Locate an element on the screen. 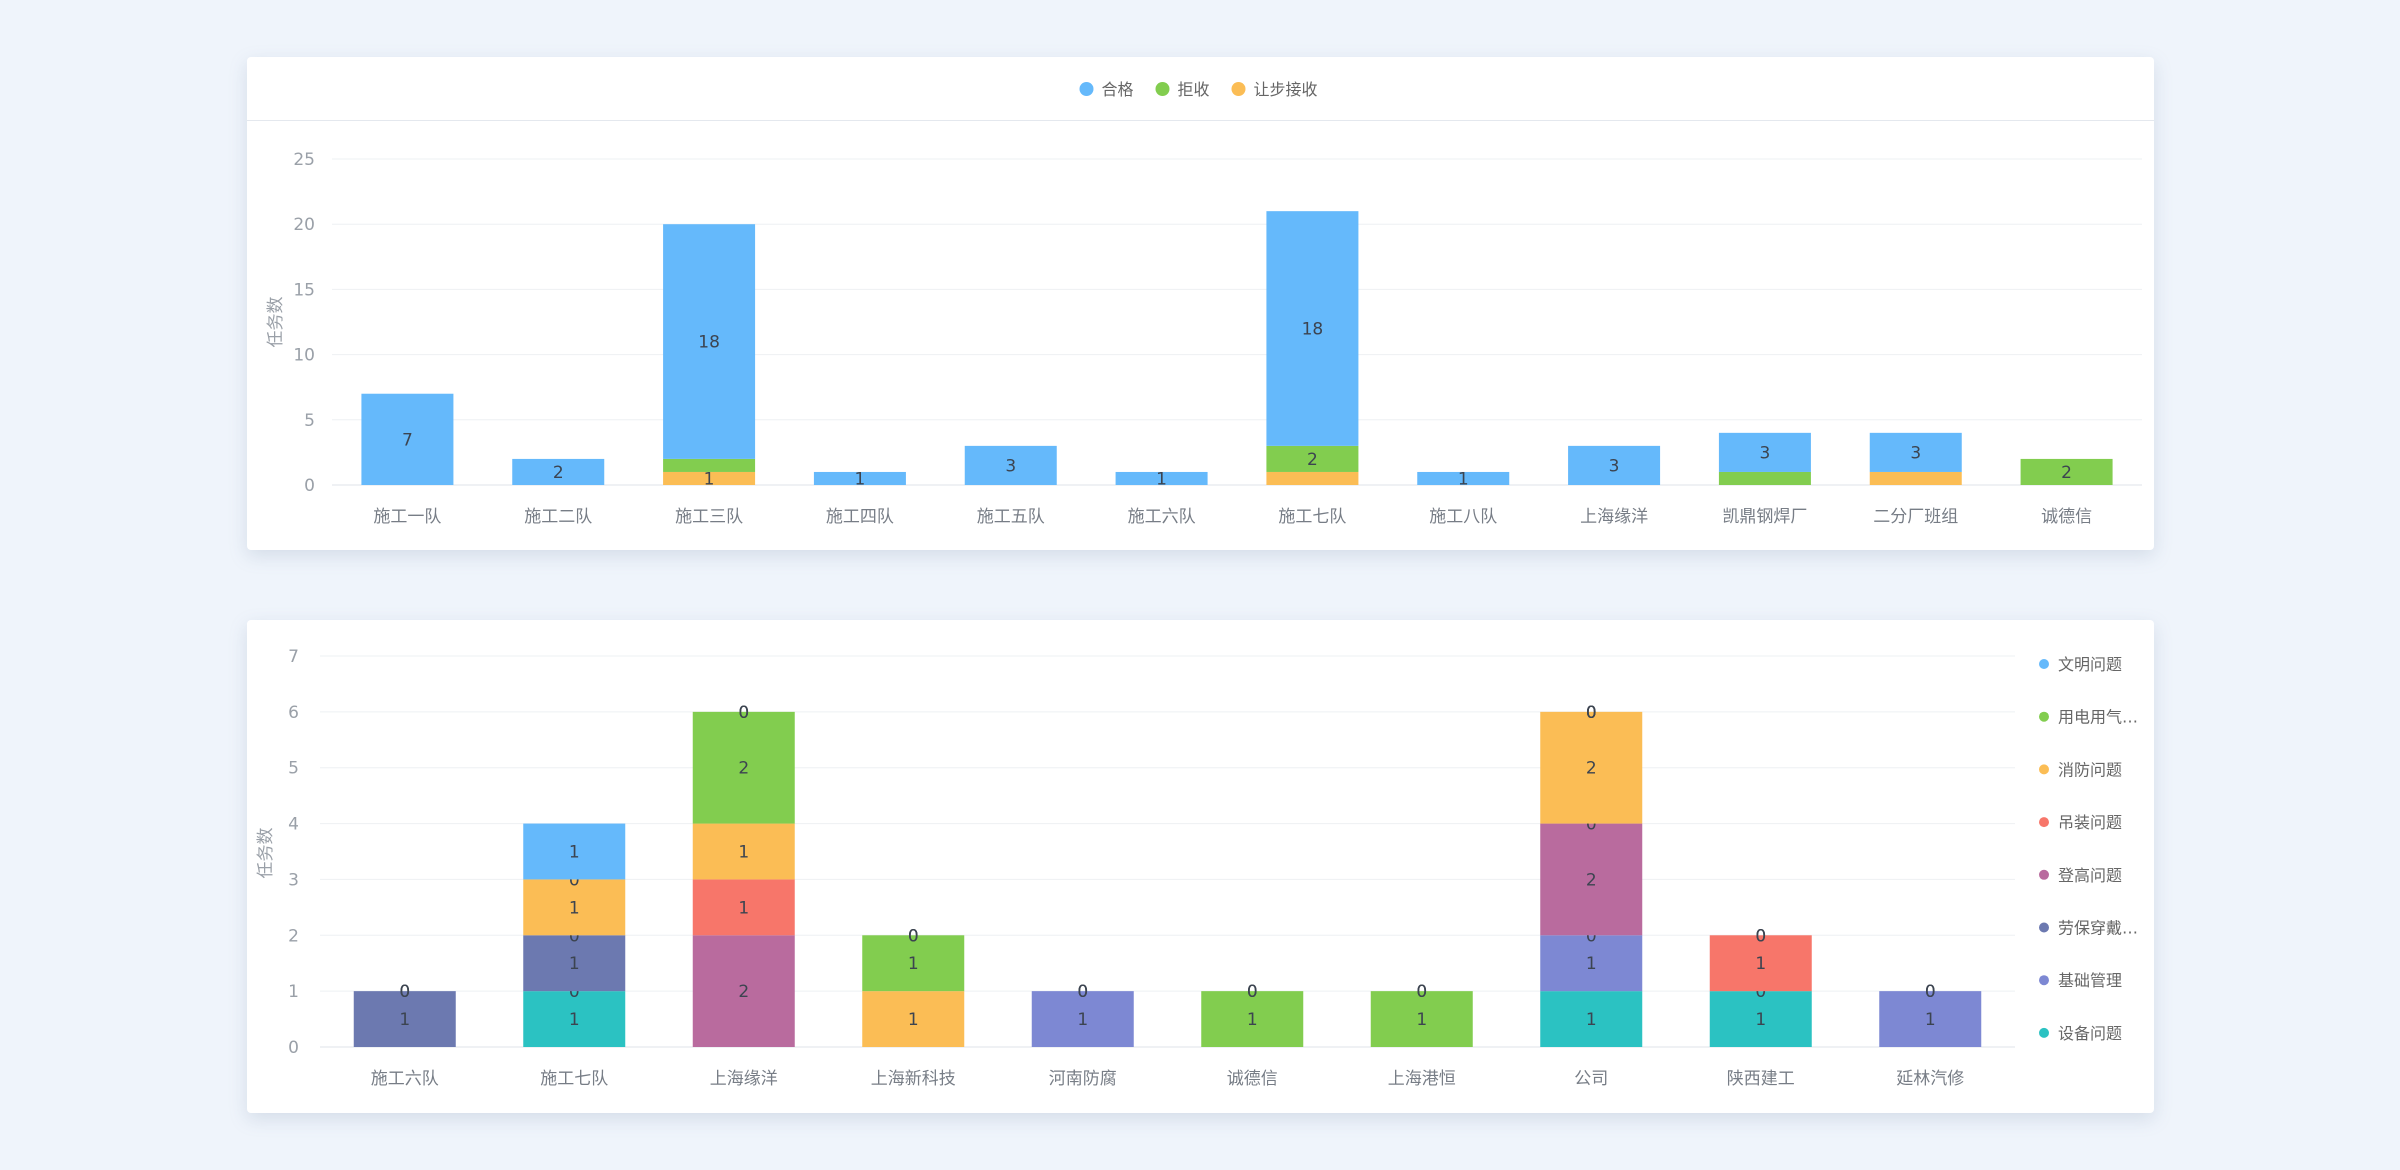  legend-item: 吊装问题 is located at coordinates (2080, 822).